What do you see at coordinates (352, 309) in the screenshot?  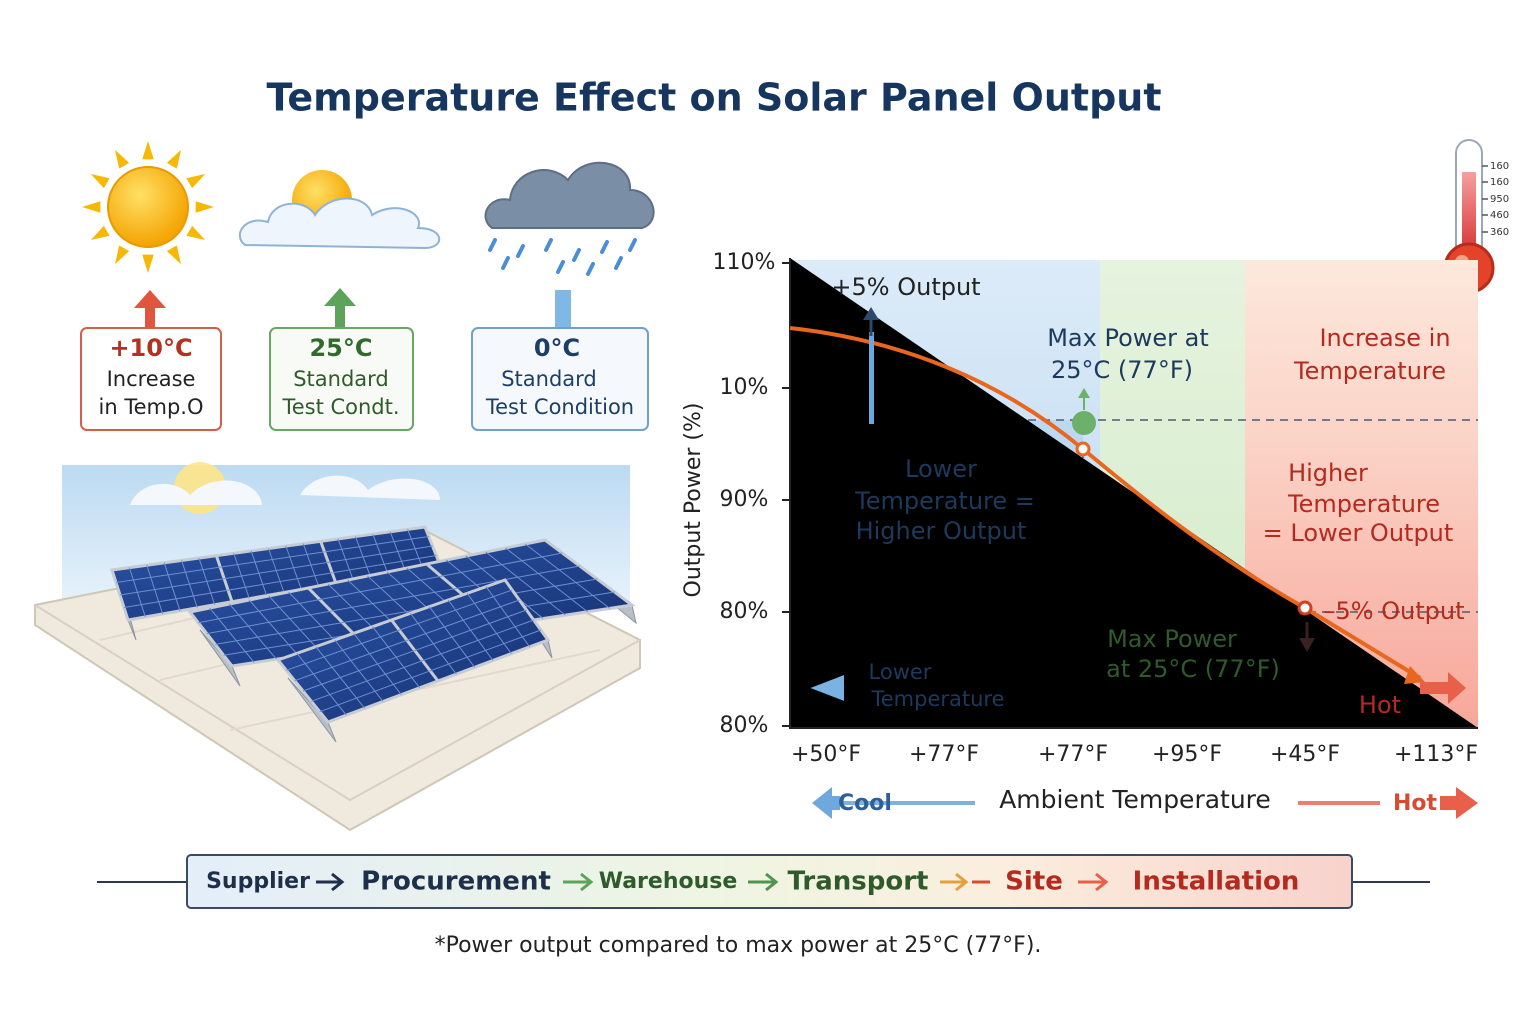 I see `arrow` at bounding box center [352, 309].